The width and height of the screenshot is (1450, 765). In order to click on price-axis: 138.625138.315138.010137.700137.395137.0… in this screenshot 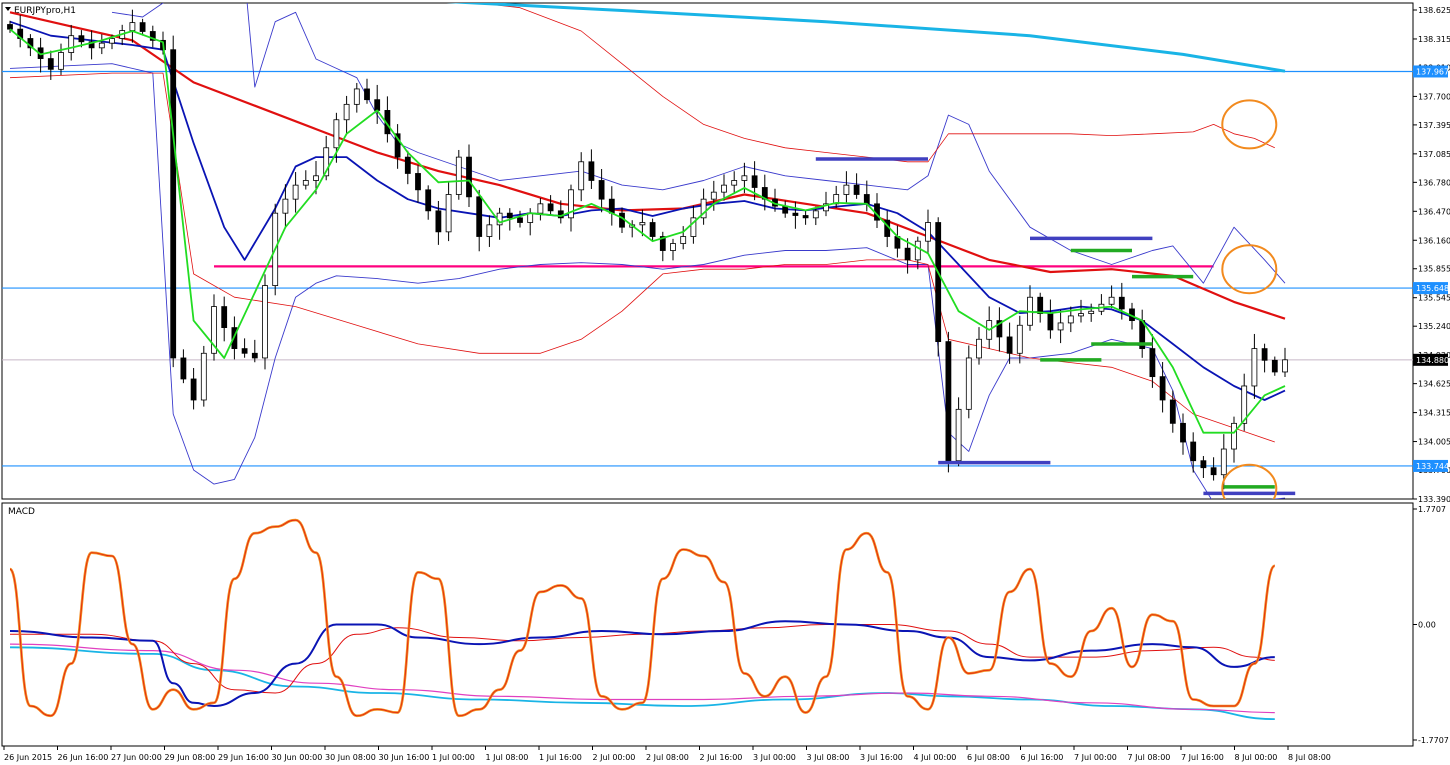, I will do `click(1431, 255)`.